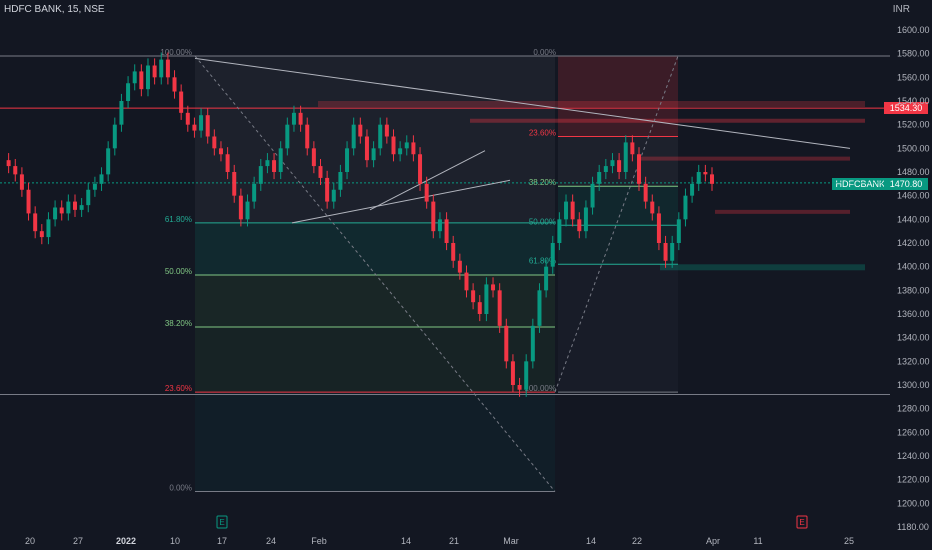 This screenshot has height=550, width=932. What do you see at coordinates (757, 541) in the screenshot?
I see `x-tick-label: 11` at bounding box center [757, 541].